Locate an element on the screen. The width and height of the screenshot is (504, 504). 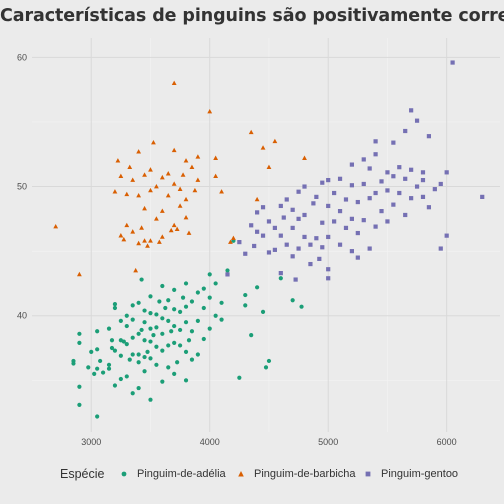
y-tick-label: 50 is located at coordinates (22, 187).